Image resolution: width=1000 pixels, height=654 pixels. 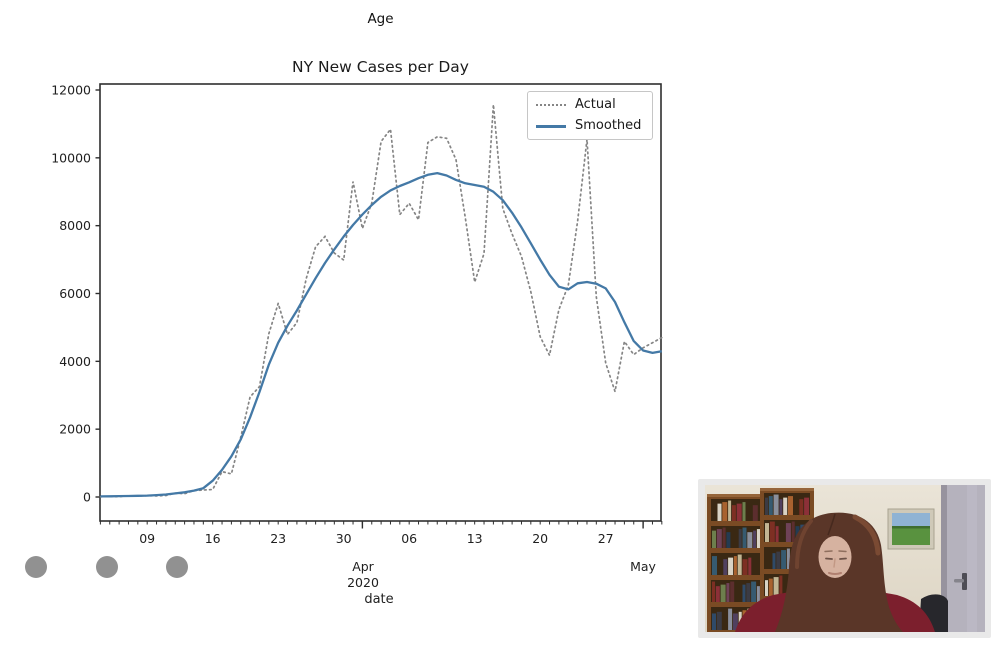 What do you see at coordinates (608, 125) in the screenshot?
I see `legend-label-smoothed: Smoothed` at bounding box center [608, 125].